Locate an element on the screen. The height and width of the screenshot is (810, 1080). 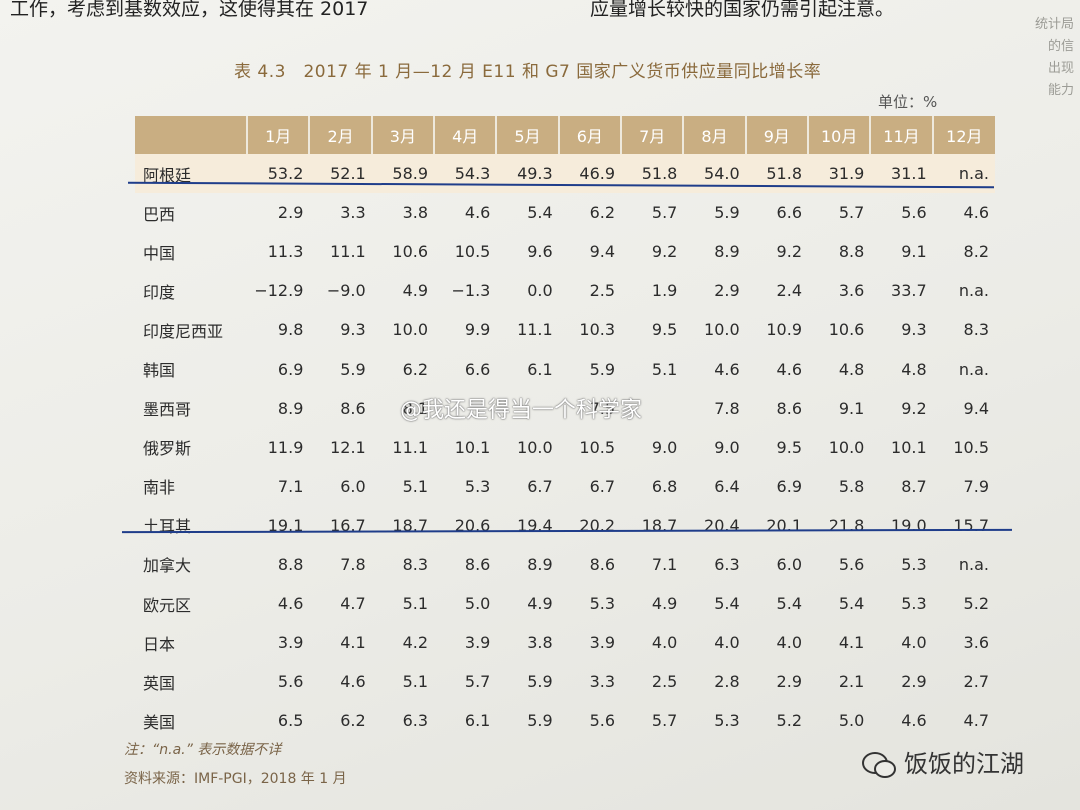
value-cell: 8.3 is located at coordinates (976, 330).